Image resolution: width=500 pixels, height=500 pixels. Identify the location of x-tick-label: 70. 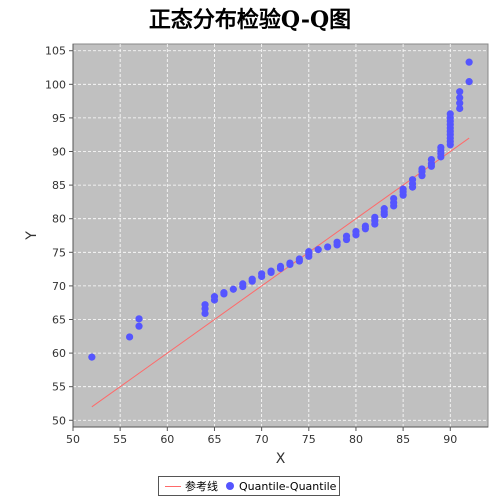
(262, 439).